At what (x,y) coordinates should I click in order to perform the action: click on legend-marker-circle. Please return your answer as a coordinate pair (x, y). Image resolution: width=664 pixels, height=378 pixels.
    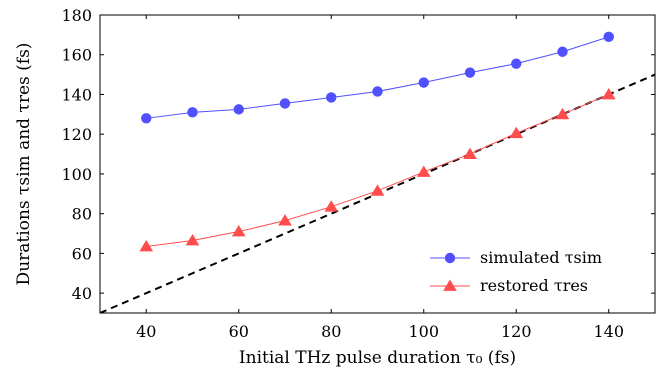
    Looking at the image, I should click on (450, 258).